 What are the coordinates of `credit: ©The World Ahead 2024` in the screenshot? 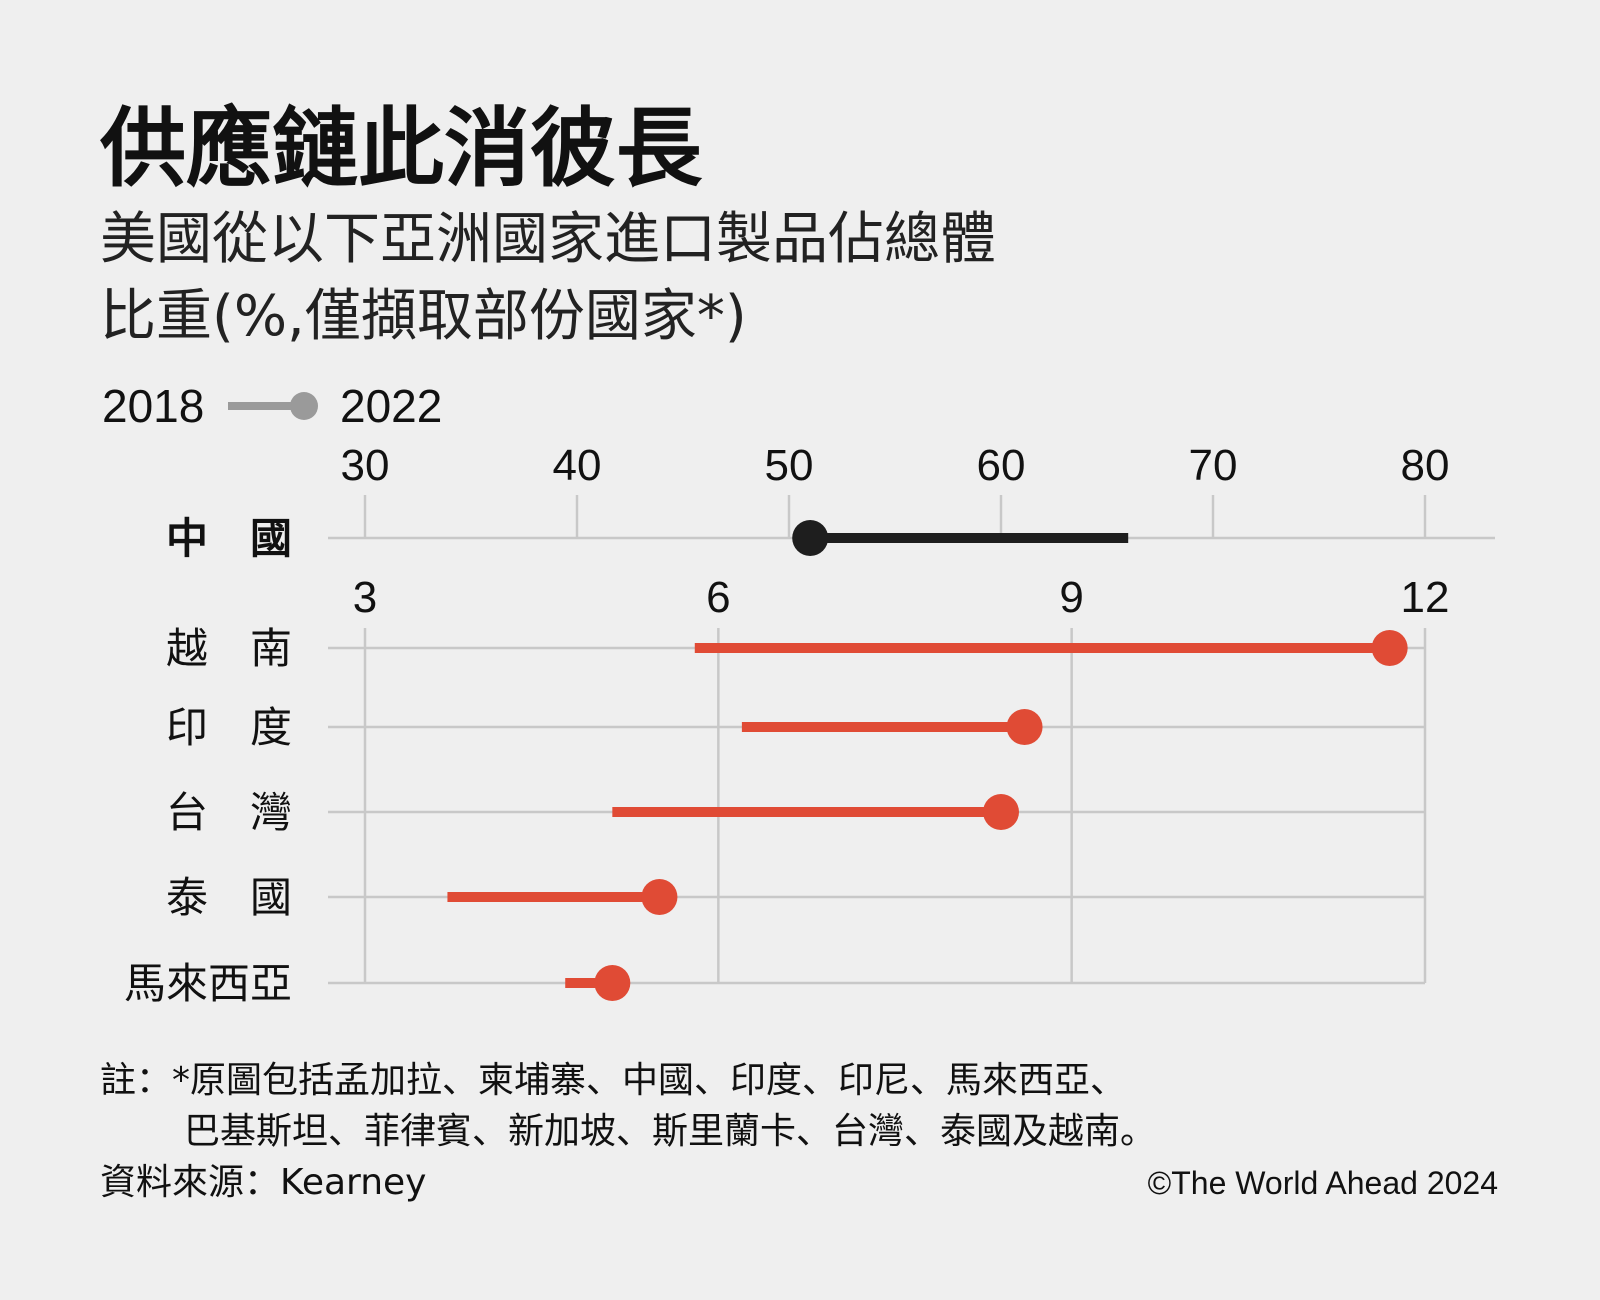 It's located at (1323, 1183).